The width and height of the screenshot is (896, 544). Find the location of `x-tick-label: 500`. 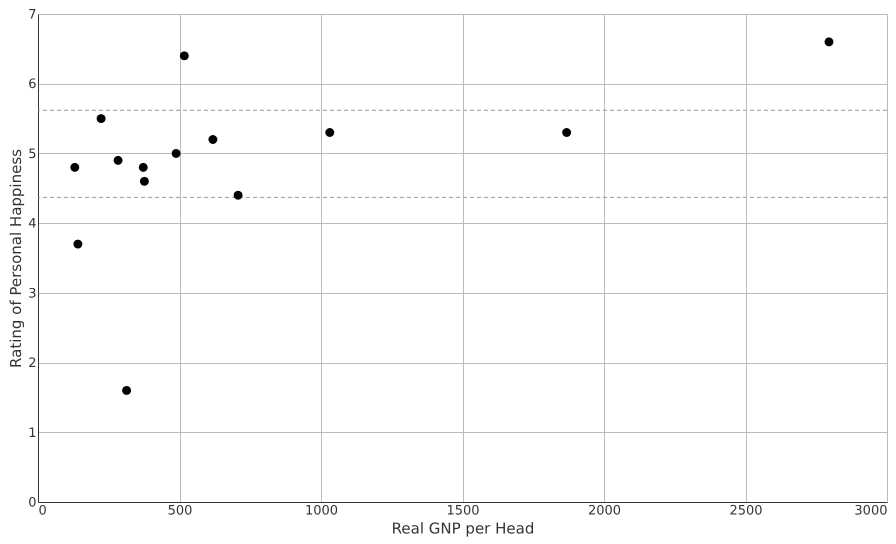

x-tick-label: 500 is located at coordinates (180, 511).